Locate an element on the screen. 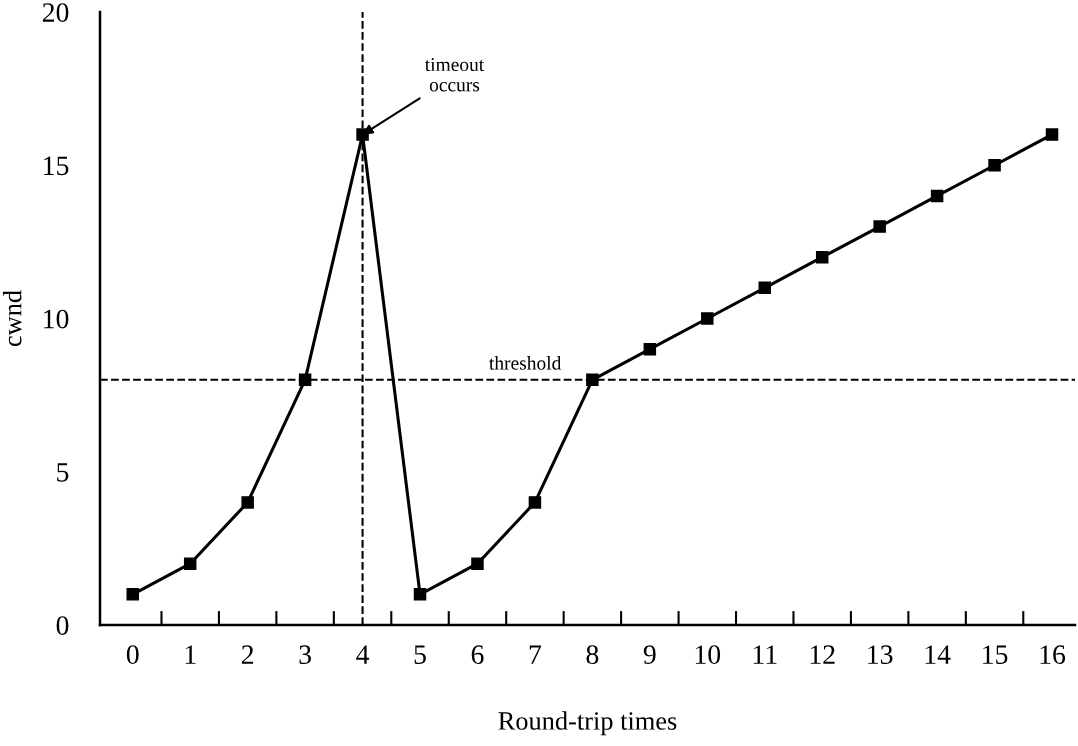  x-tick-label: 3 is located at coordinates (305, 654).